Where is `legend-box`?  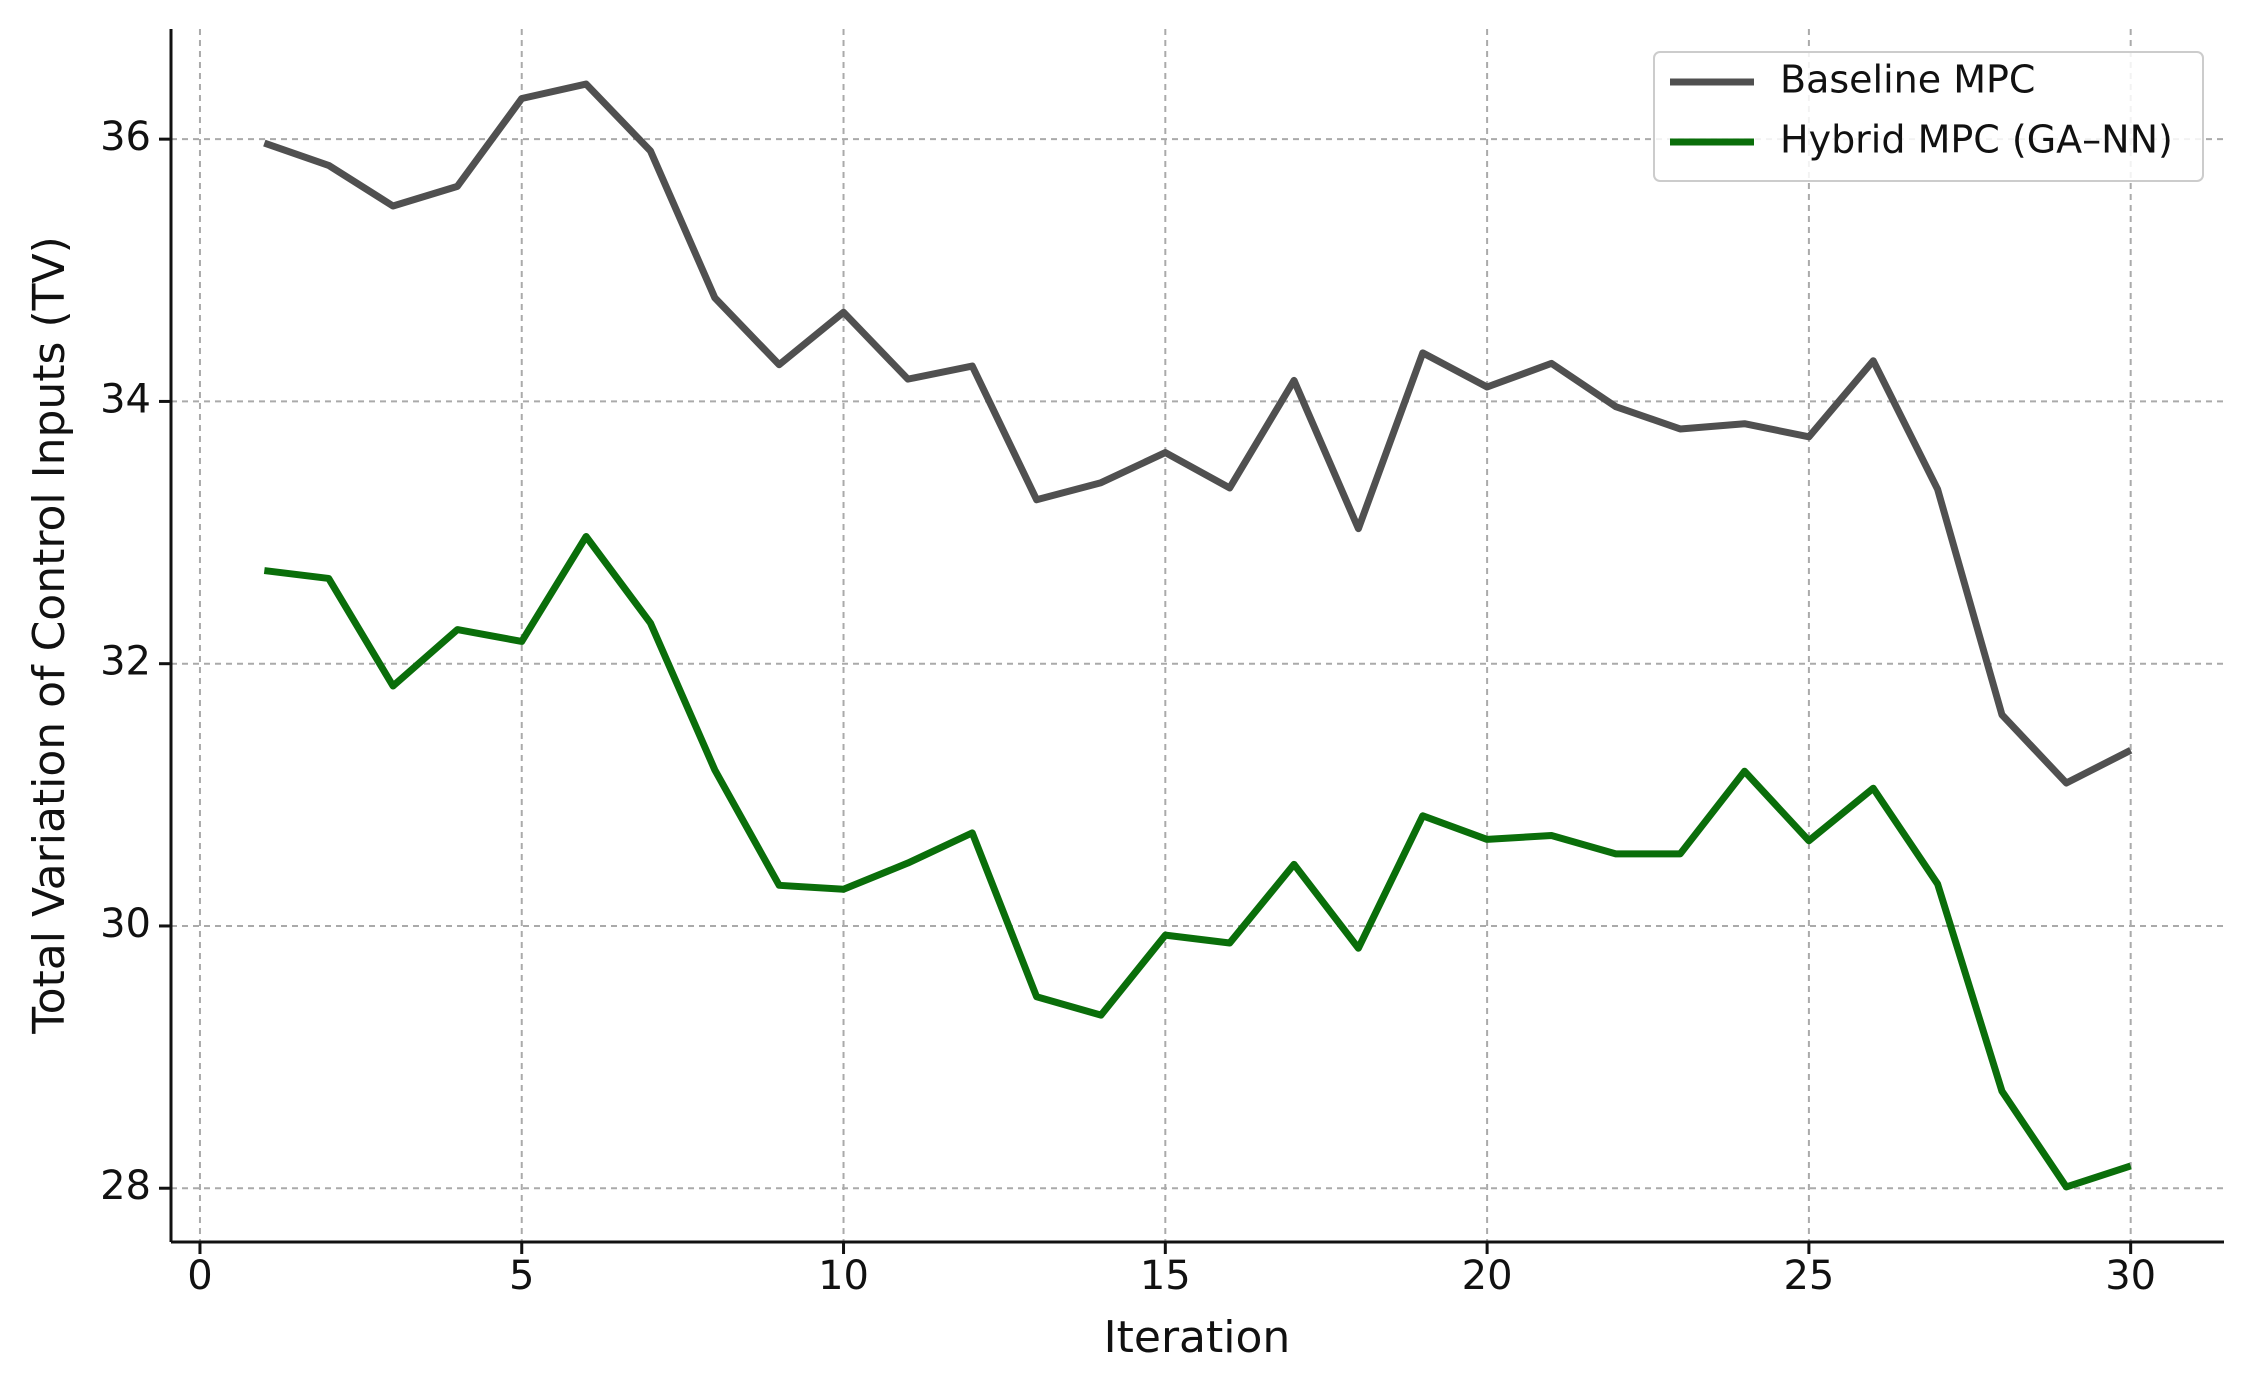 legend-box is located at coordinates (1928, 116).